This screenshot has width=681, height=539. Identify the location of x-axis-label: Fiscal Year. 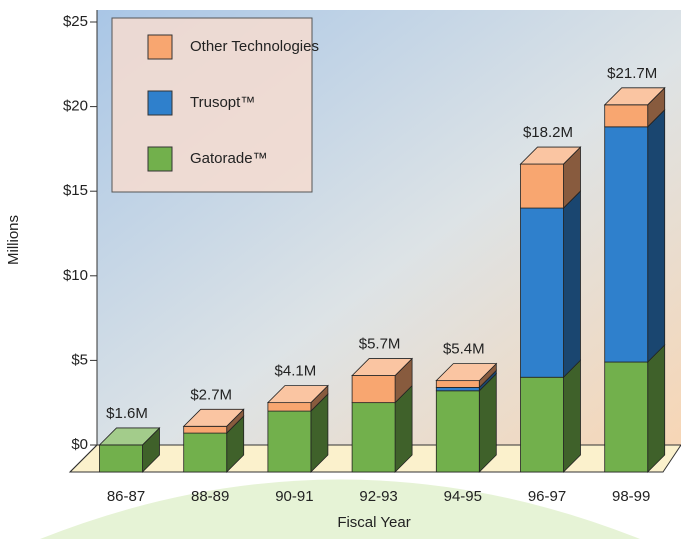
(373, 522).